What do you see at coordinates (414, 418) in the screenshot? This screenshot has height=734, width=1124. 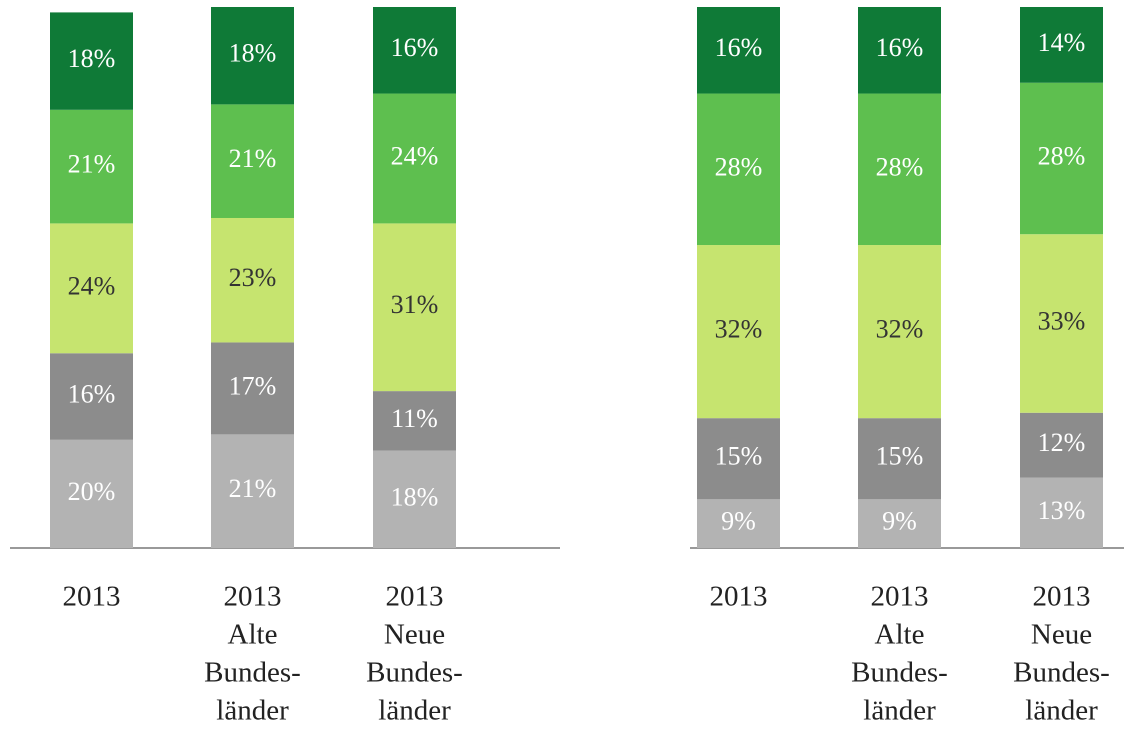 I see `value-label: 11%` at bounding box center [414, 418].